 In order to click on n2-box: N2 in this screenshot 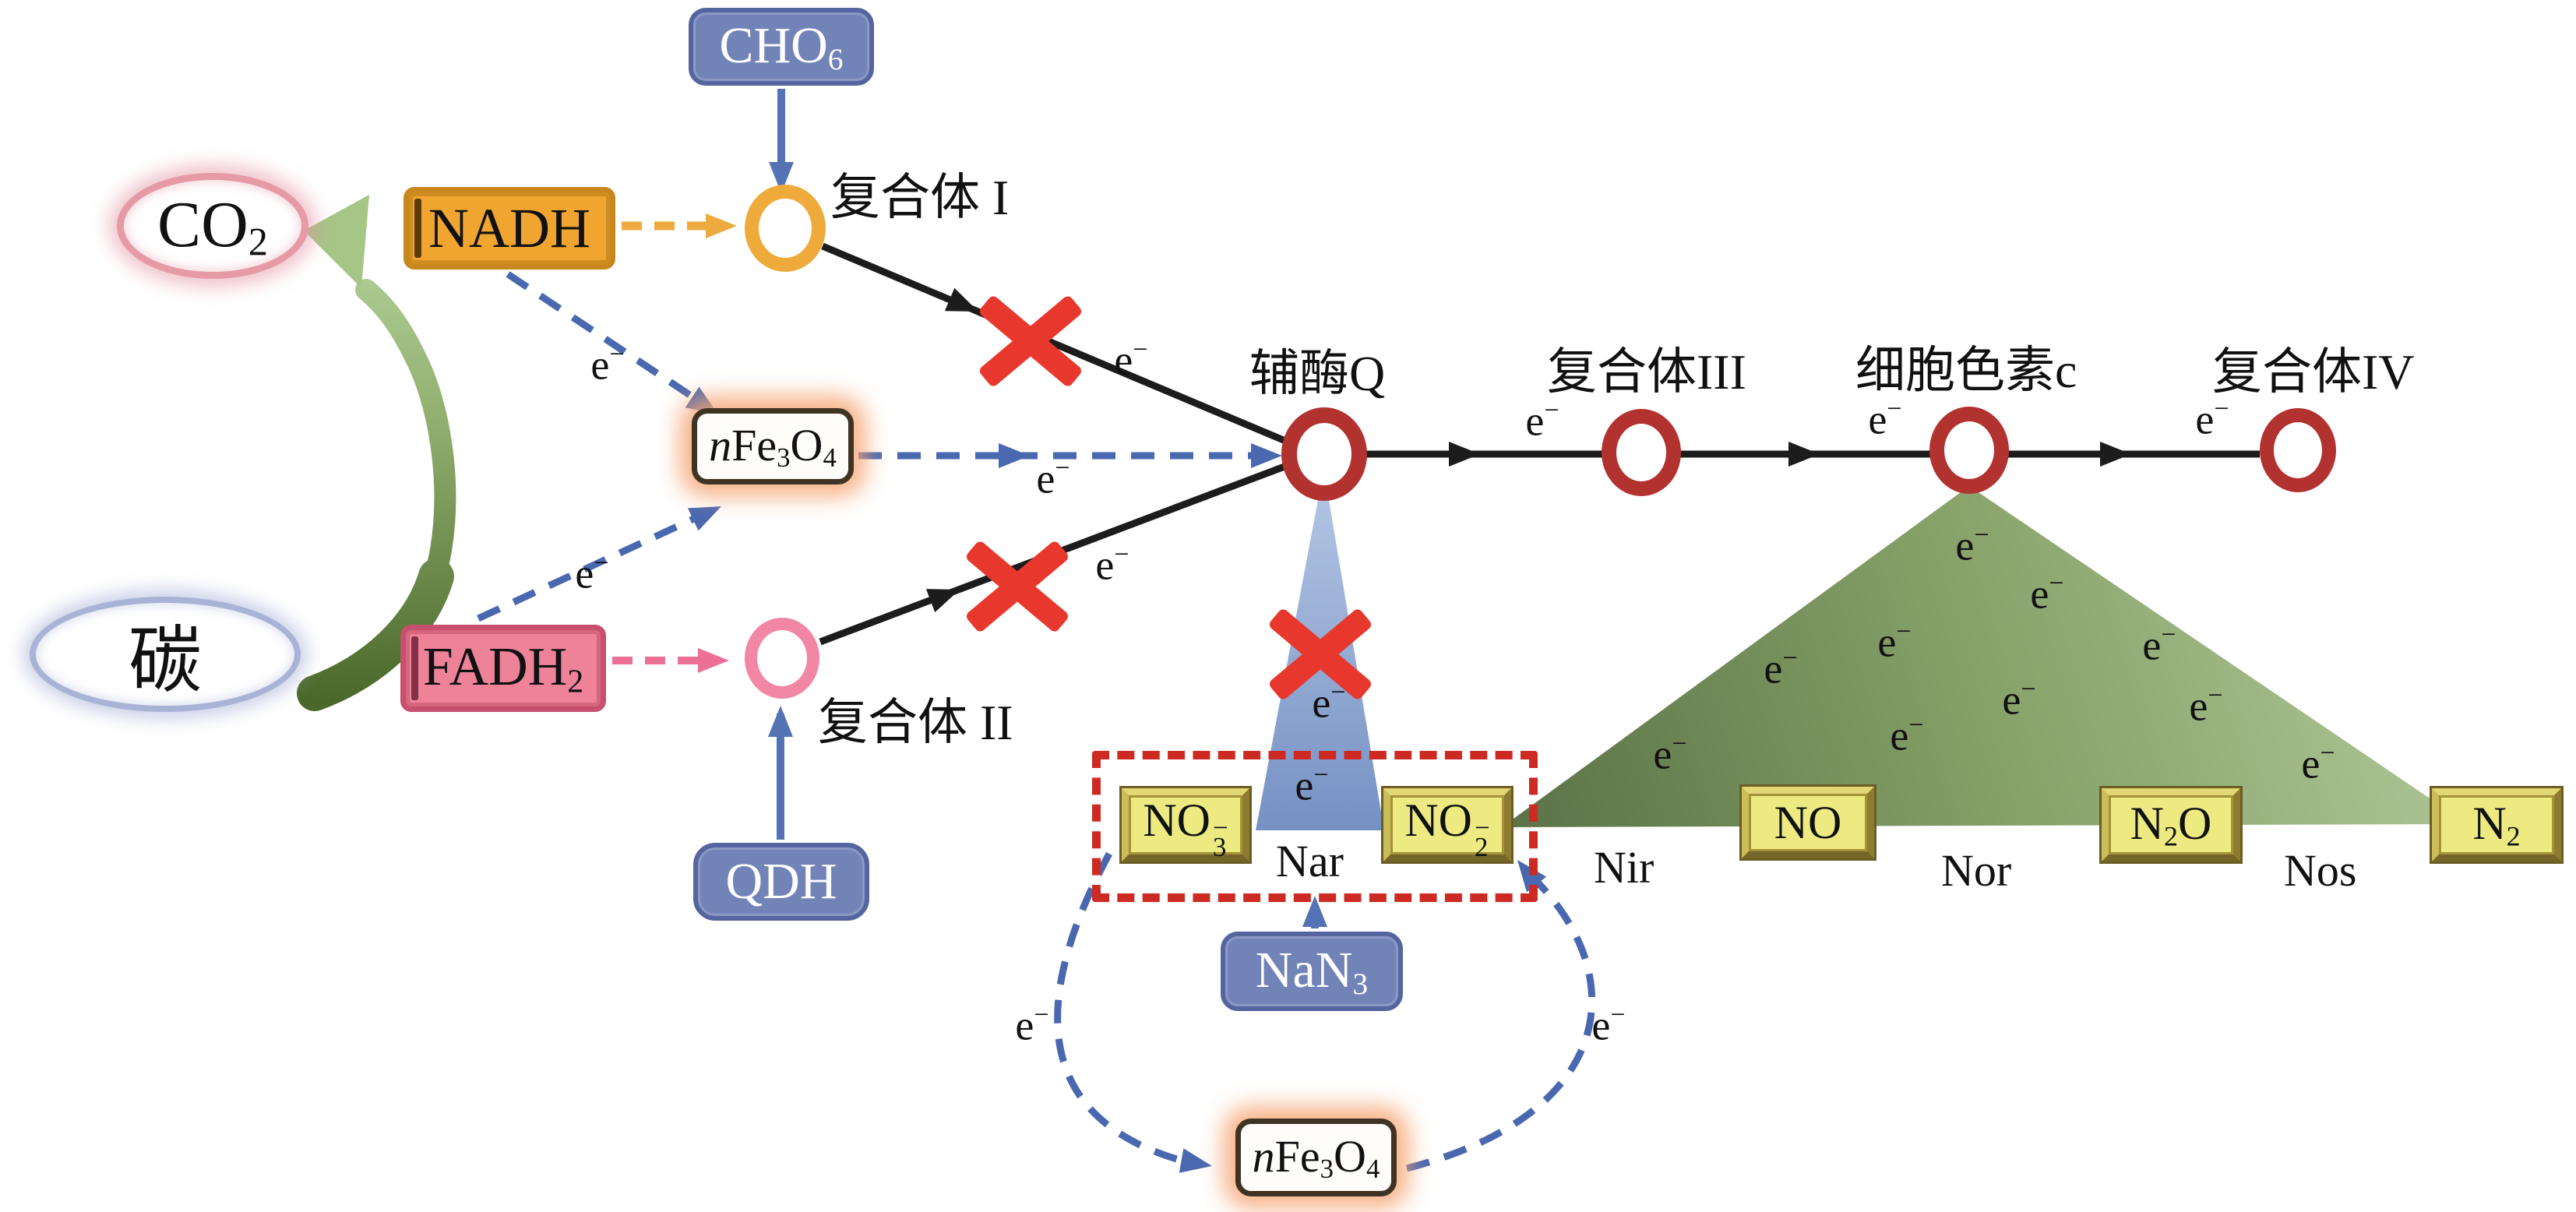, I will do `click(2496, 825)`.